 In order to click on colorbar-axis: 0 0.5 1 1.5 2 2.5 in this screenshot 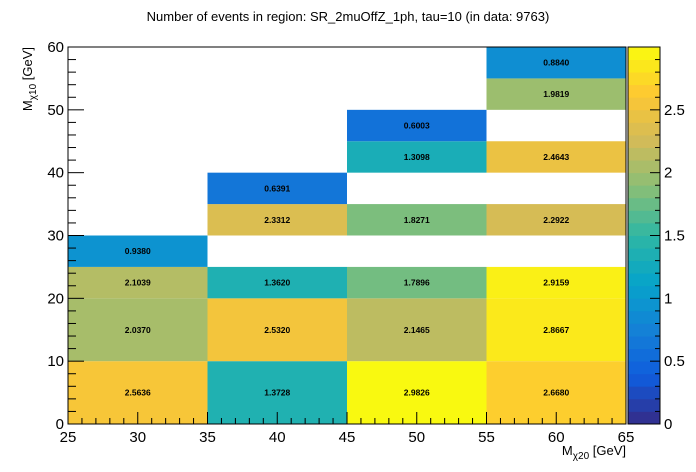, I will do `click(667, 239)`.